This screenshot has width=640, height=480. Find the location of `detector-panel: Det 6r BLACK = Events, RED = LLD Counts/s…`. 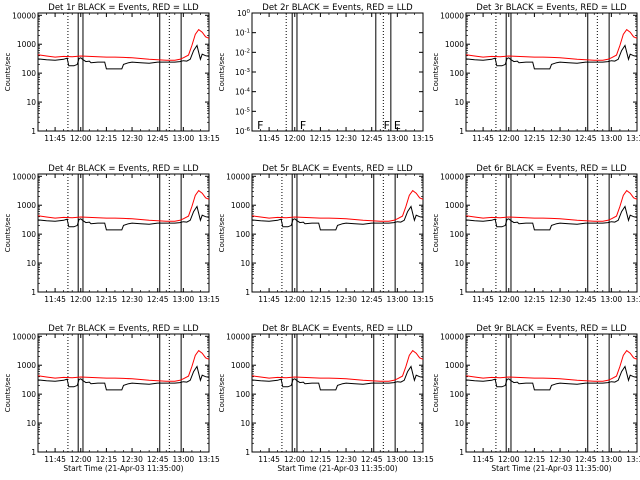

detector-panel: Det 6r BLACK = Events, RED = LLD Counts/s… is located at coordinates (536, 234).